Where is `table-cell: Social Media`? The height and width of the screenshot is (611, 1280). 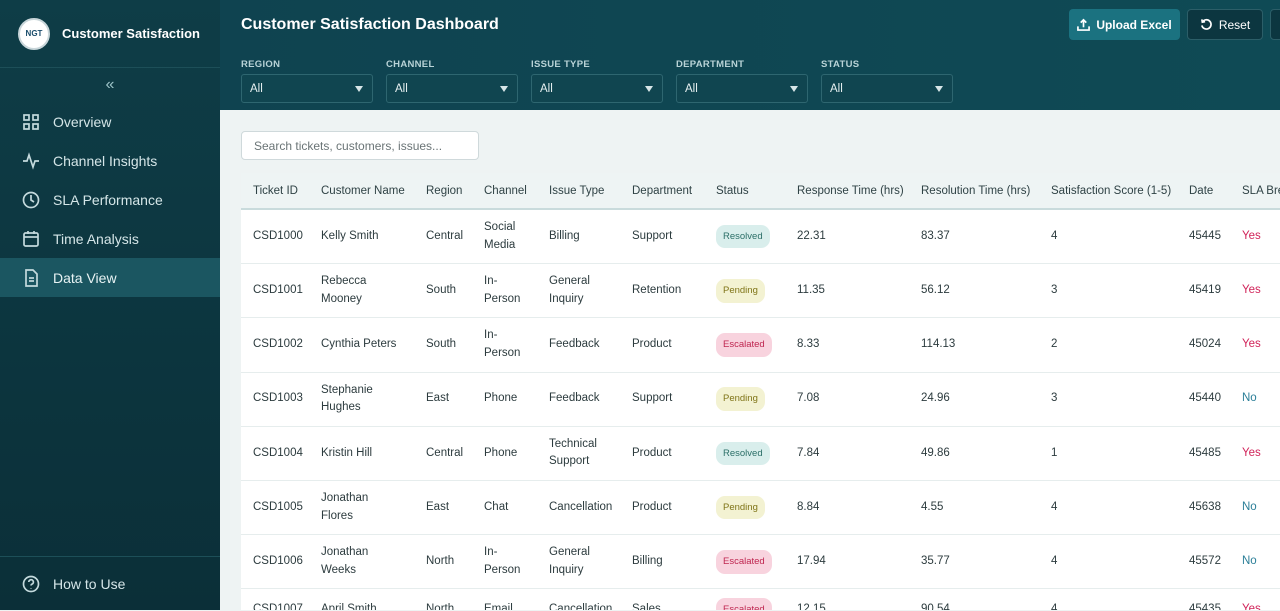
table-cell: Social Media is located at coordinates (504, 237).